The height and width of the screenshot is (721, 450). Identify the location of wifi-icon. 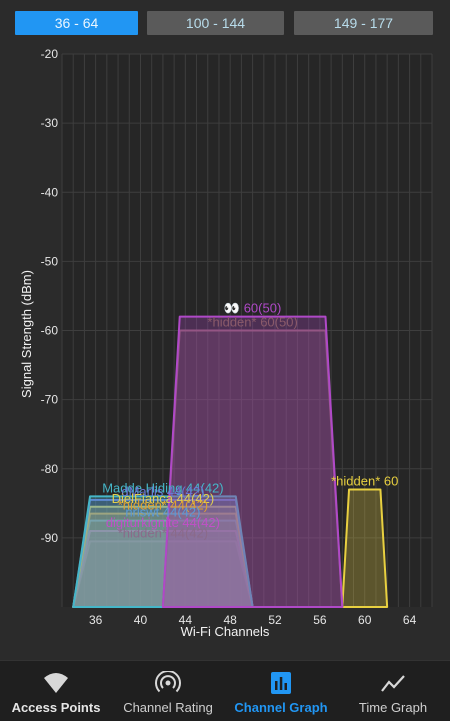
(56, 683).